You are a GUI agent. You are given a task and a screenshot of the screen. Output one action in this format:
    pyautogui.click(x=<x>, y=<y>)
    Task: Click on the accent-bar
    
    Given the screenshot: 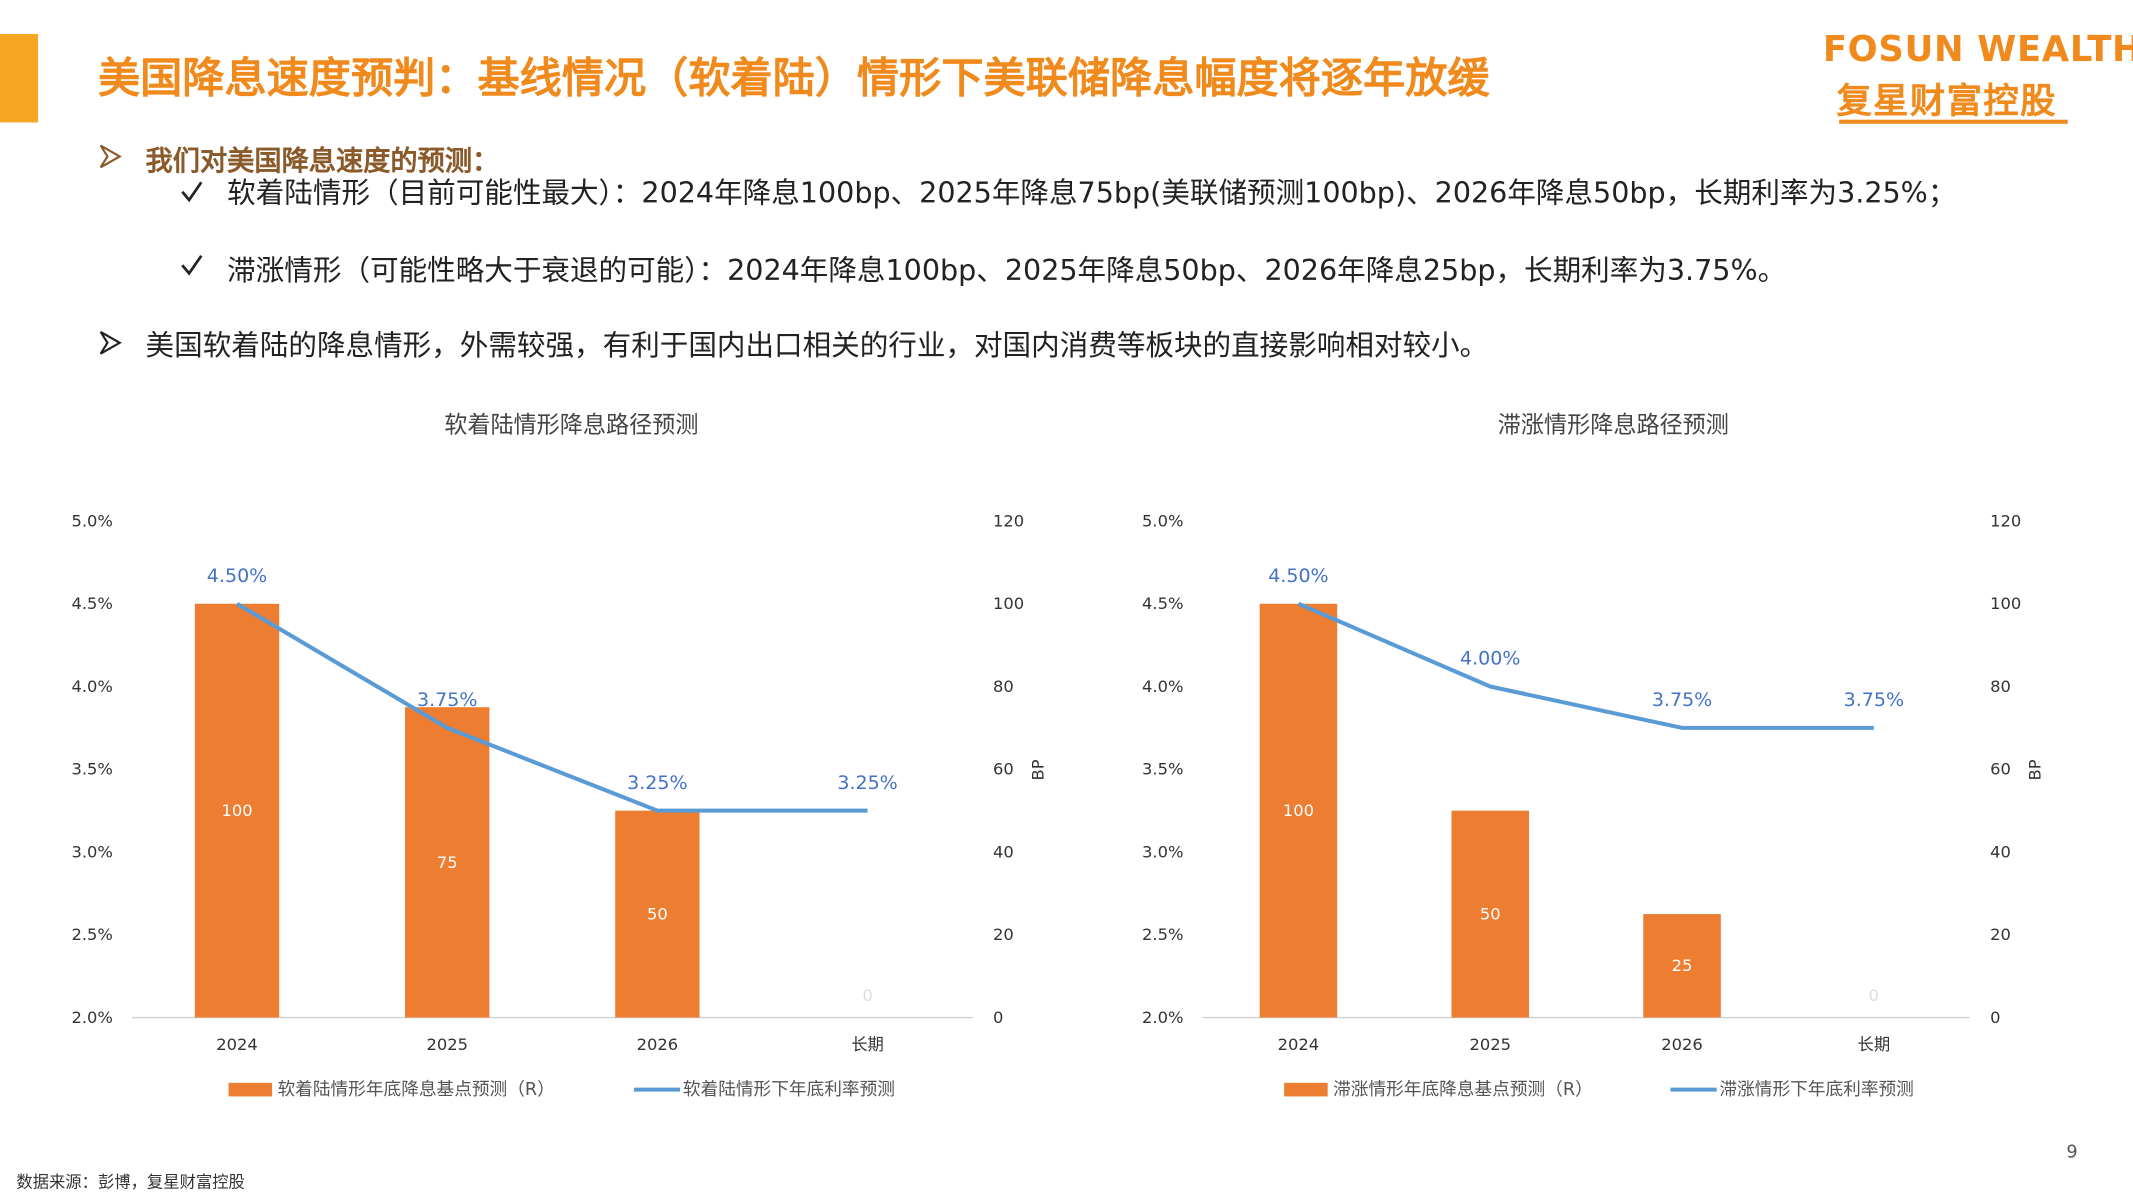 What is the action you would take?
    pyautogui.click(x=19, y=78)
    